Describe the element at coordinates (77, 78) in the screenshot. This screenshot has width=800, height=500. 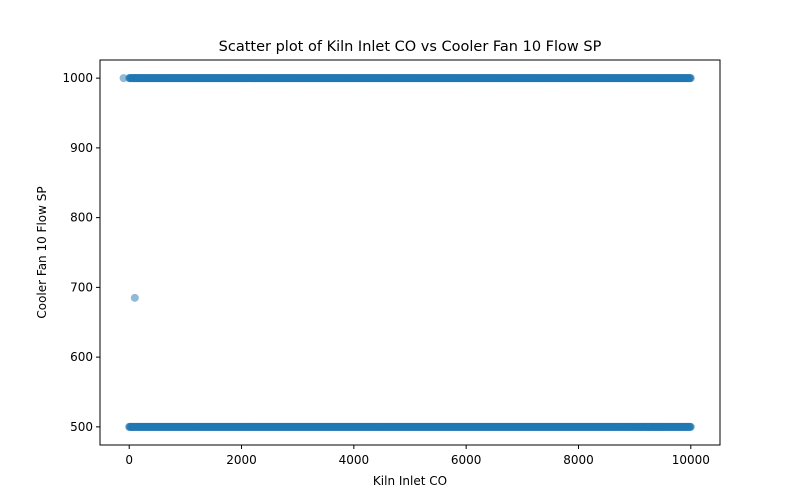
I see `y-tick-label: 1000` at that location.